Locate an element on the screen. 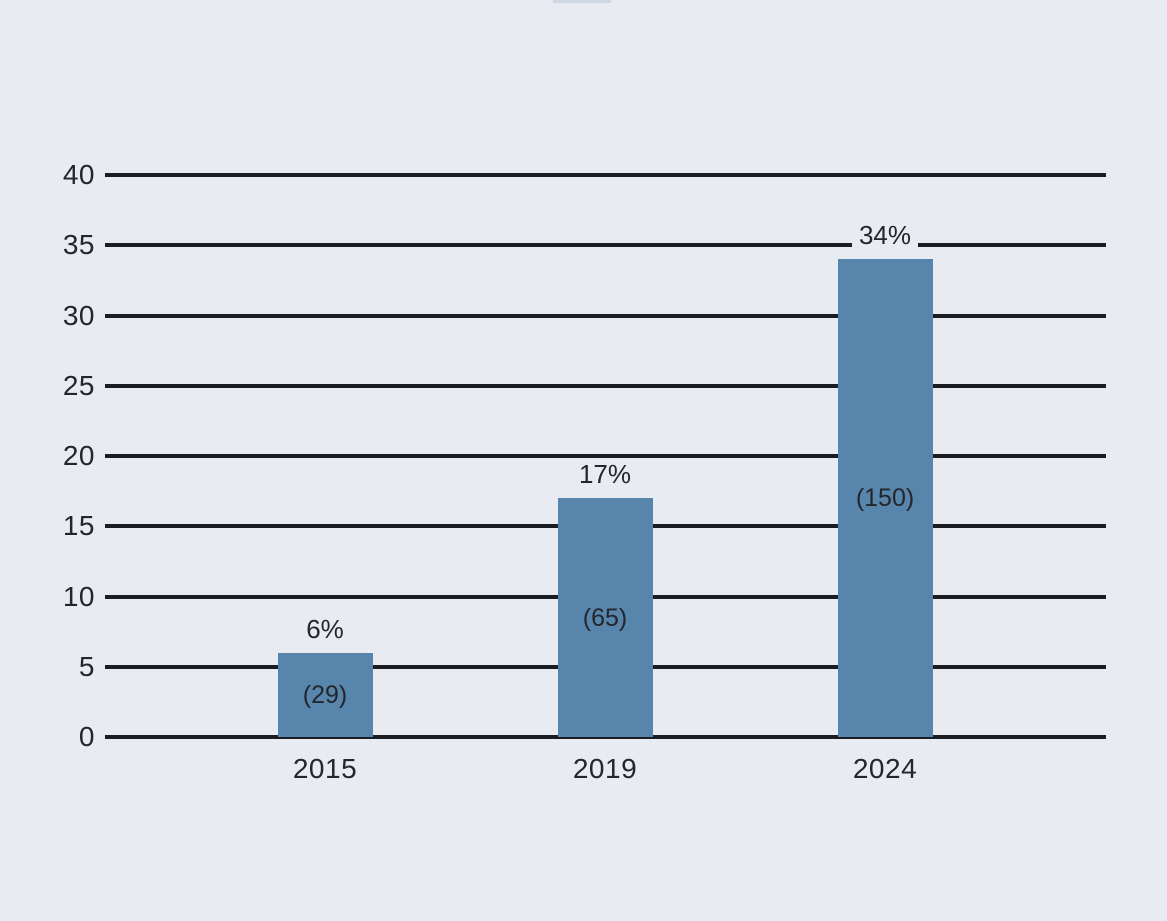 The image size is (1167, 921). bar-value-label-2015: 6% is located at coordinates (325, 629).